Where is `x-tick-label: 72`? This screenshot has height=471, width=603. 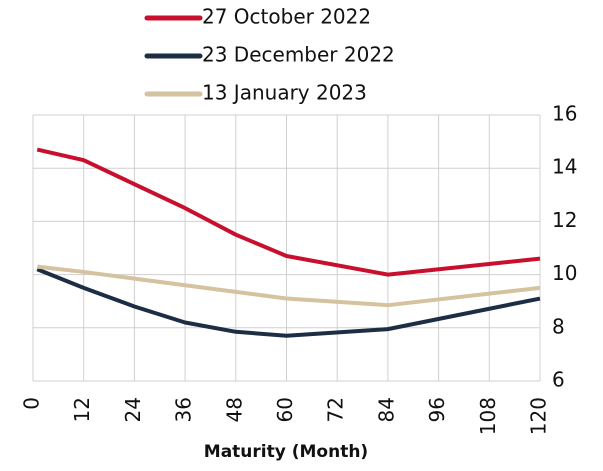
x-tick-label: 72 is located at coordinates (336, 409).